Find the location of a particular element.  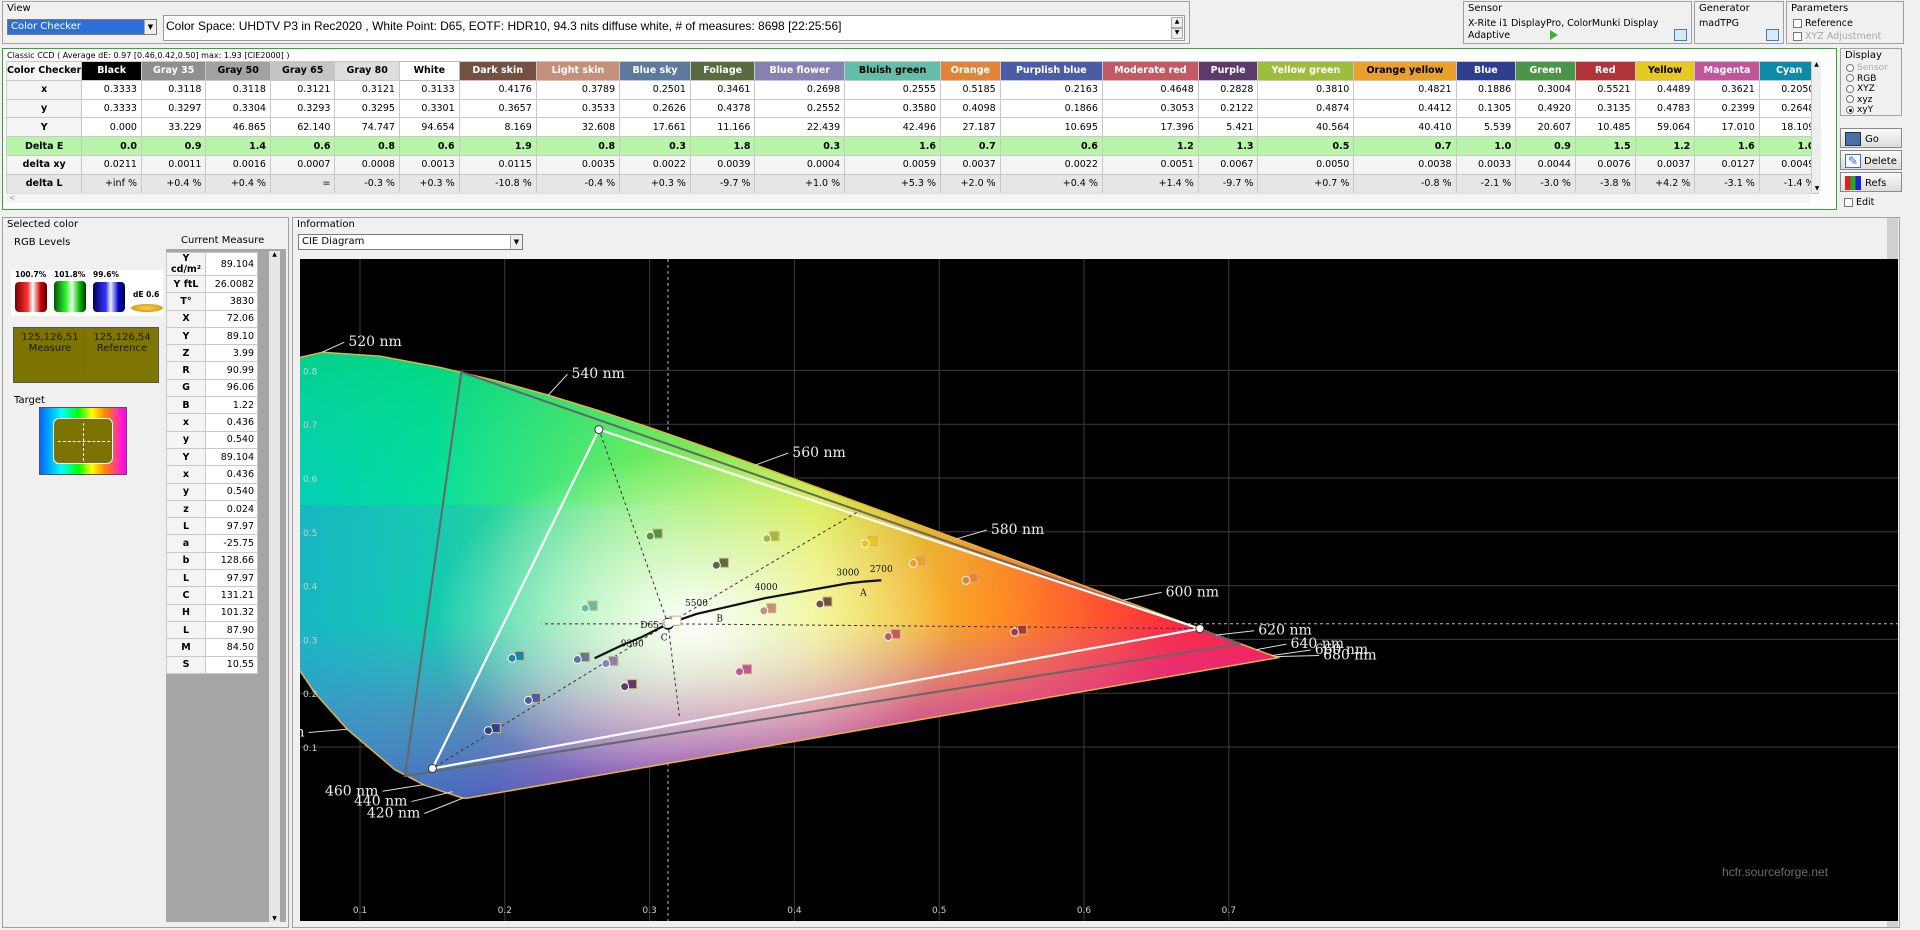

column-header: Magenta is located at coordinates (1727, 71).